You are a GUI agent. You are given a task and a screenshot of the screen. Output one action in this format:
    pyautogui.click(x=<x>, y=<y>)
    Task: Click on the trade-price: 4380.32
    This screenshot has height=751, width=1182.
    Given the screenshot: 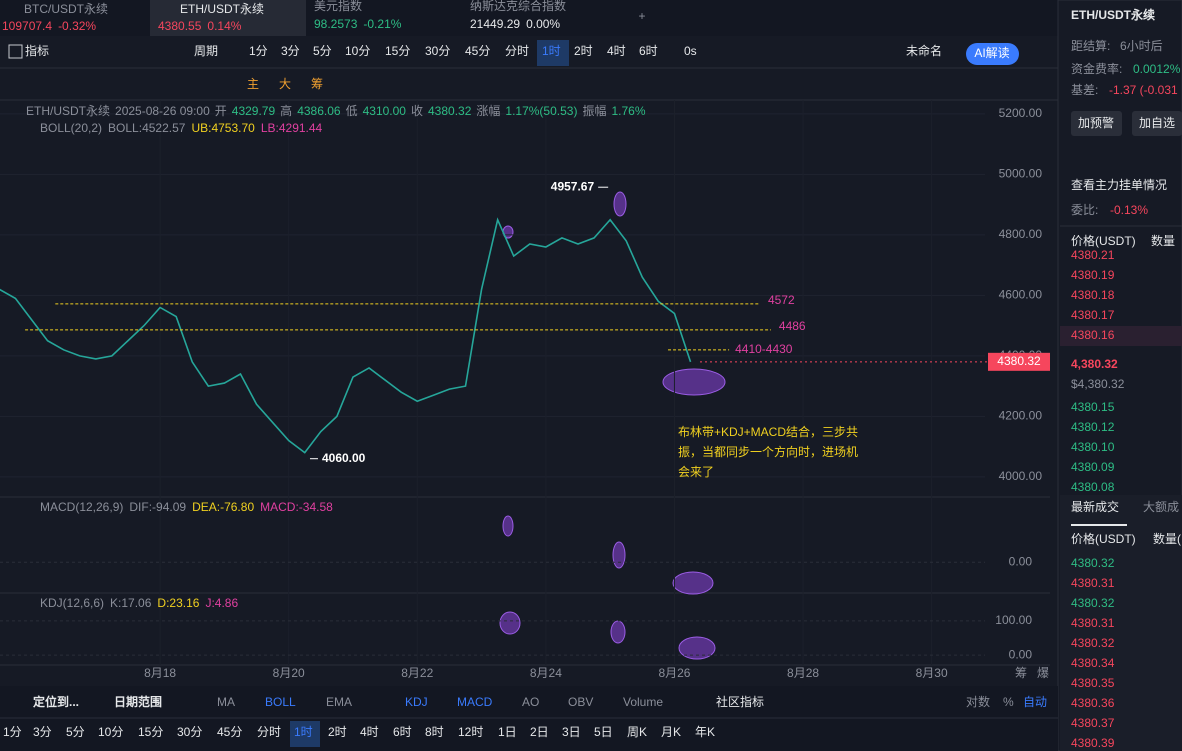 What is the action you would take?
    pyautogui.click(x=1093, y=603)
    